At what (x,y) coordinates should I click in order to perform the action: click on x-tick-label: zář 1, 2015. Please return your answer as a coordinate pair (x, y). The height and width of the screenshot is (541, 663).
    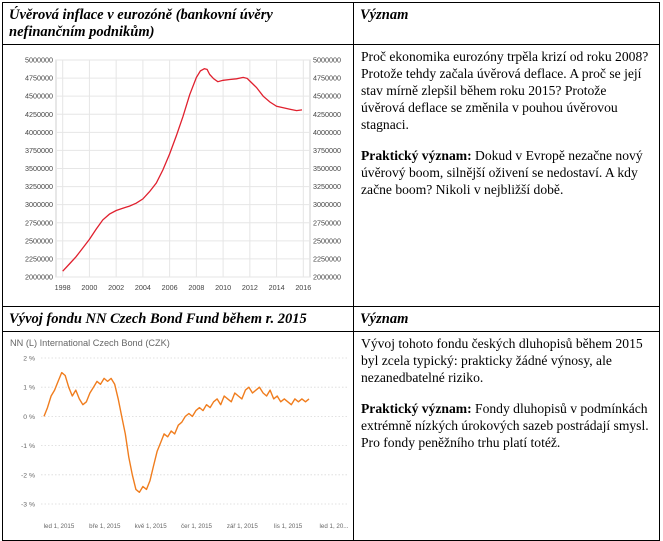
    Looking at the image, I should click on (243, 526).